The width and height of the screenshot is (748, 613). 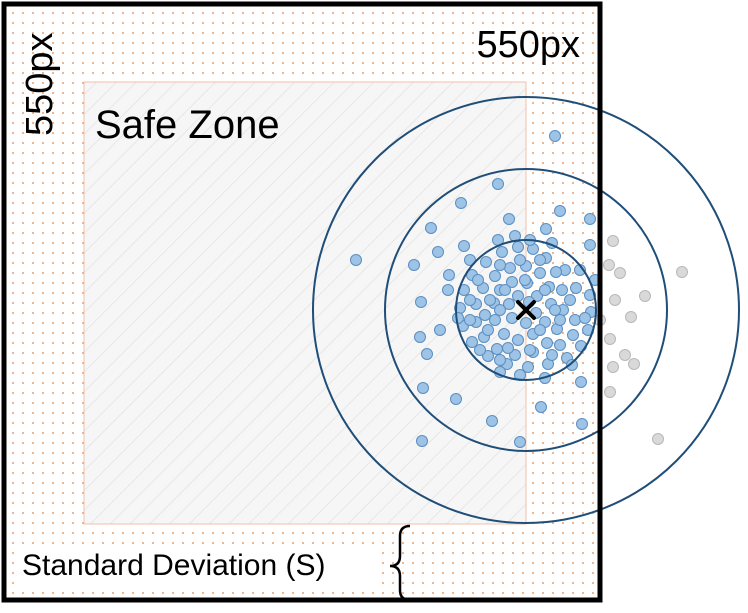 I want to click on ring-1-sd, so click(x=526, y=310).